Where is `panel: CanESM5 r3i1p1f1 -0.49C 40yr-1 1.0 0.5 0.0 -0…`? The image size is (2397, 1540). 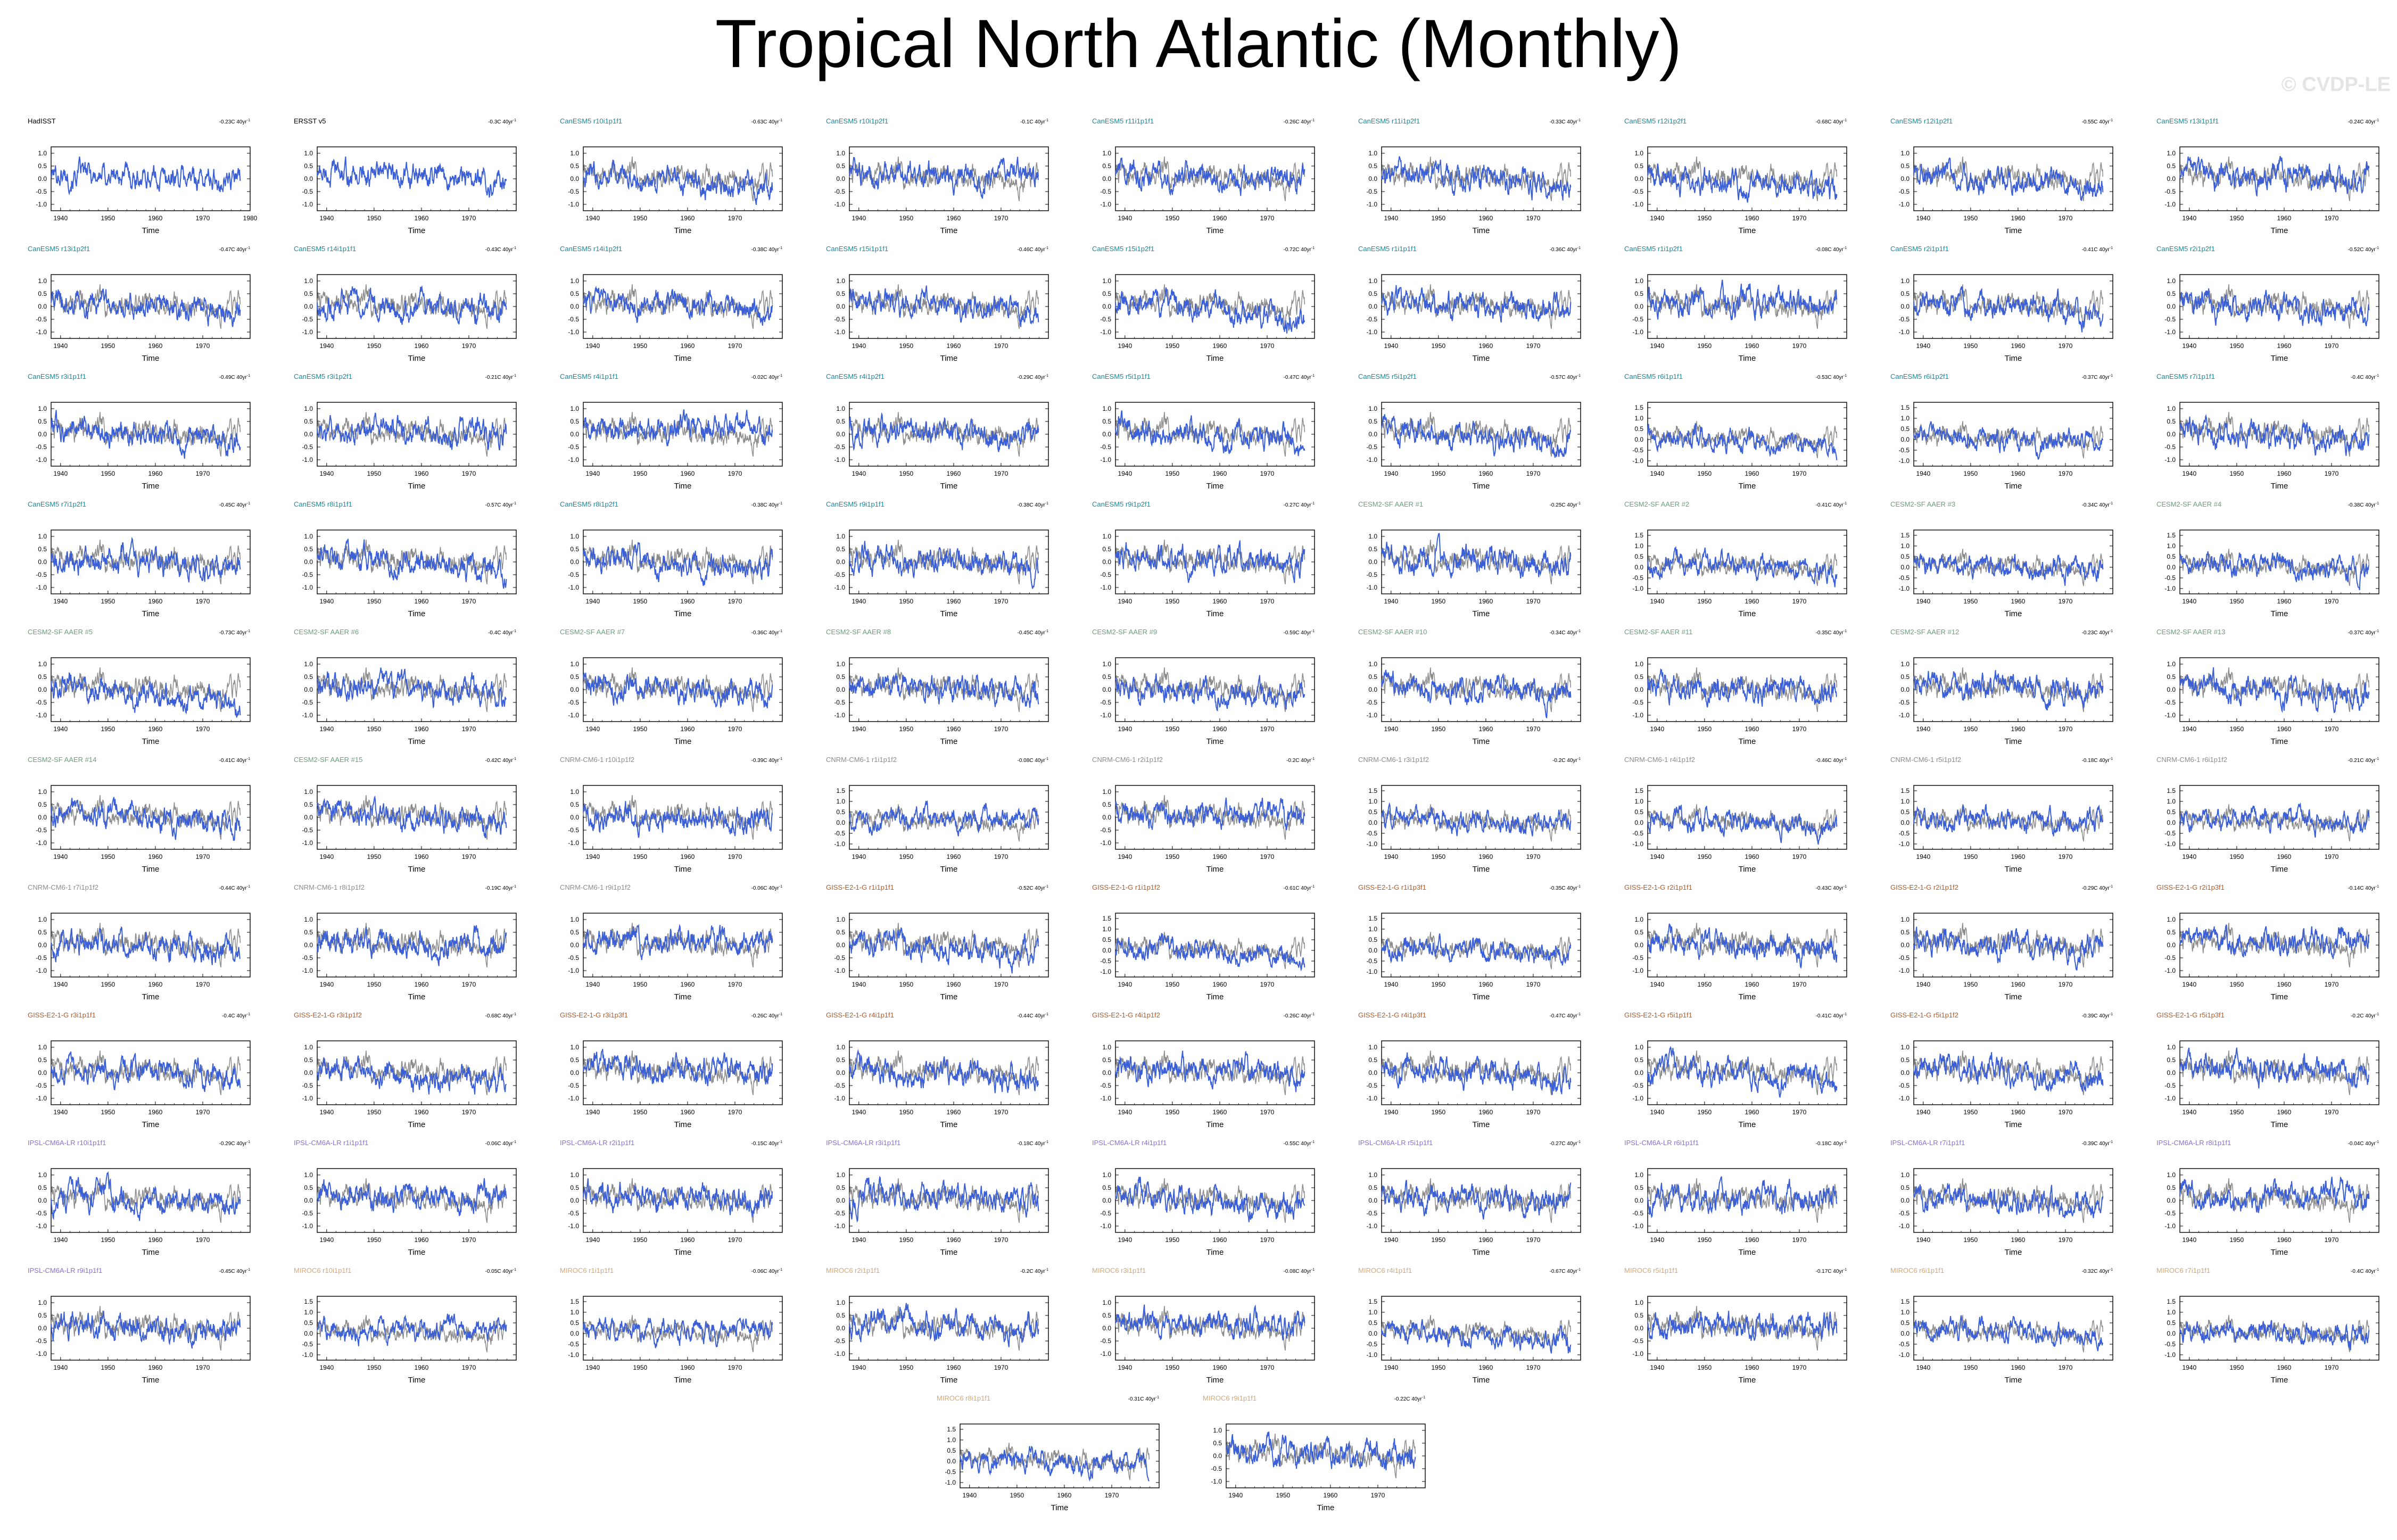 panel: CanESM5 r3i1p1f1 -0.49C 40yr-1 1.0 0.5 0.0 -0… is located at coordinates (143, 436).